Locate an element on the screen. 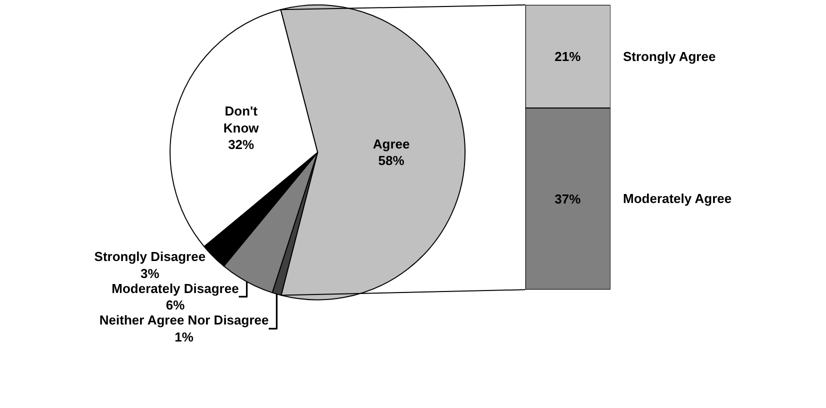 The image size is (826, 408). slice-label: Strongly Disagree is located at coordinates (150, 256).